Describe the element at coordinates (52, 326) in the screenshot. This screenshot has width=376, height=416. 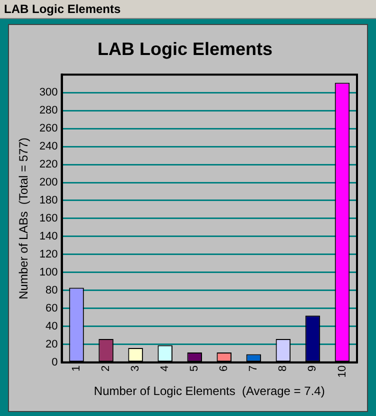
I see `y-tick-label: 40` at that location.